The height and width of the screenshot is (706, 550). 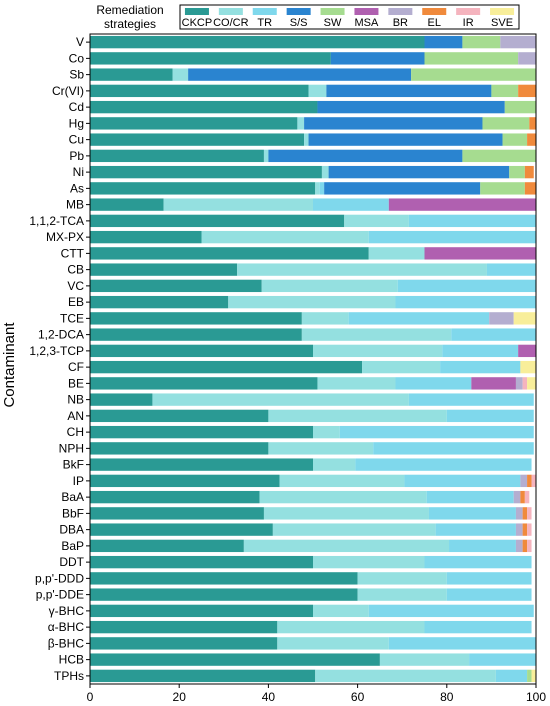 I want to click on y-tick-label: BkF, so click(x=73, y=465).